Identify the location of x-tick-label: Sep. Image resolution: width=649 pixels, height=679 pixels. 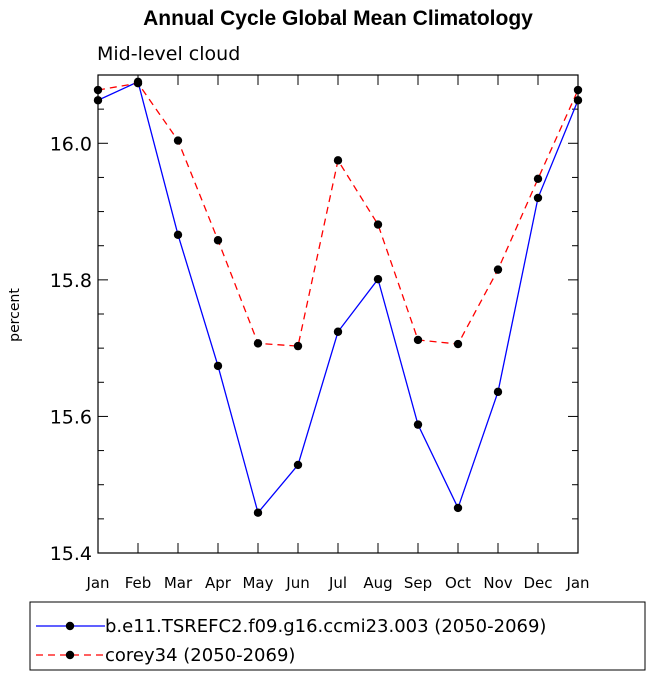
(418, 583).